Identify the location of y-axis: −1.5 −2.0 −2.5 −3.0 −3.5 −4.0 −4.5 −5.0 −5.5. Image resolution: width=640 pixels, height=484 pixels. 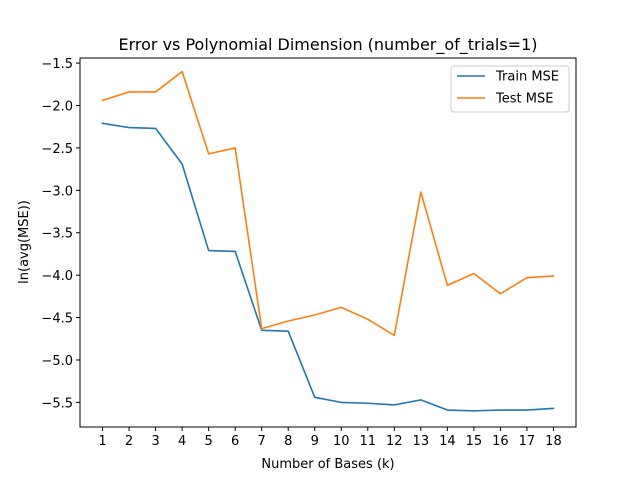
(60, 234).